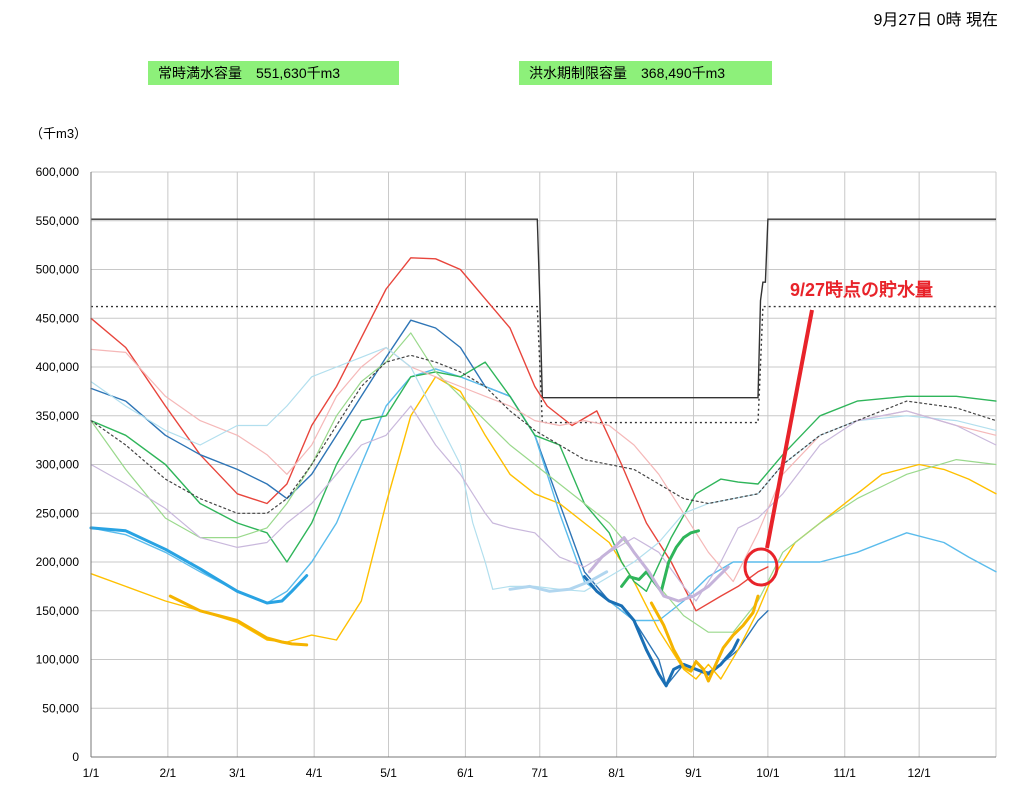  Describe the element at coordinates (58, 270) in the screenshot. I see `y-tick-label: 500,000` at that location.